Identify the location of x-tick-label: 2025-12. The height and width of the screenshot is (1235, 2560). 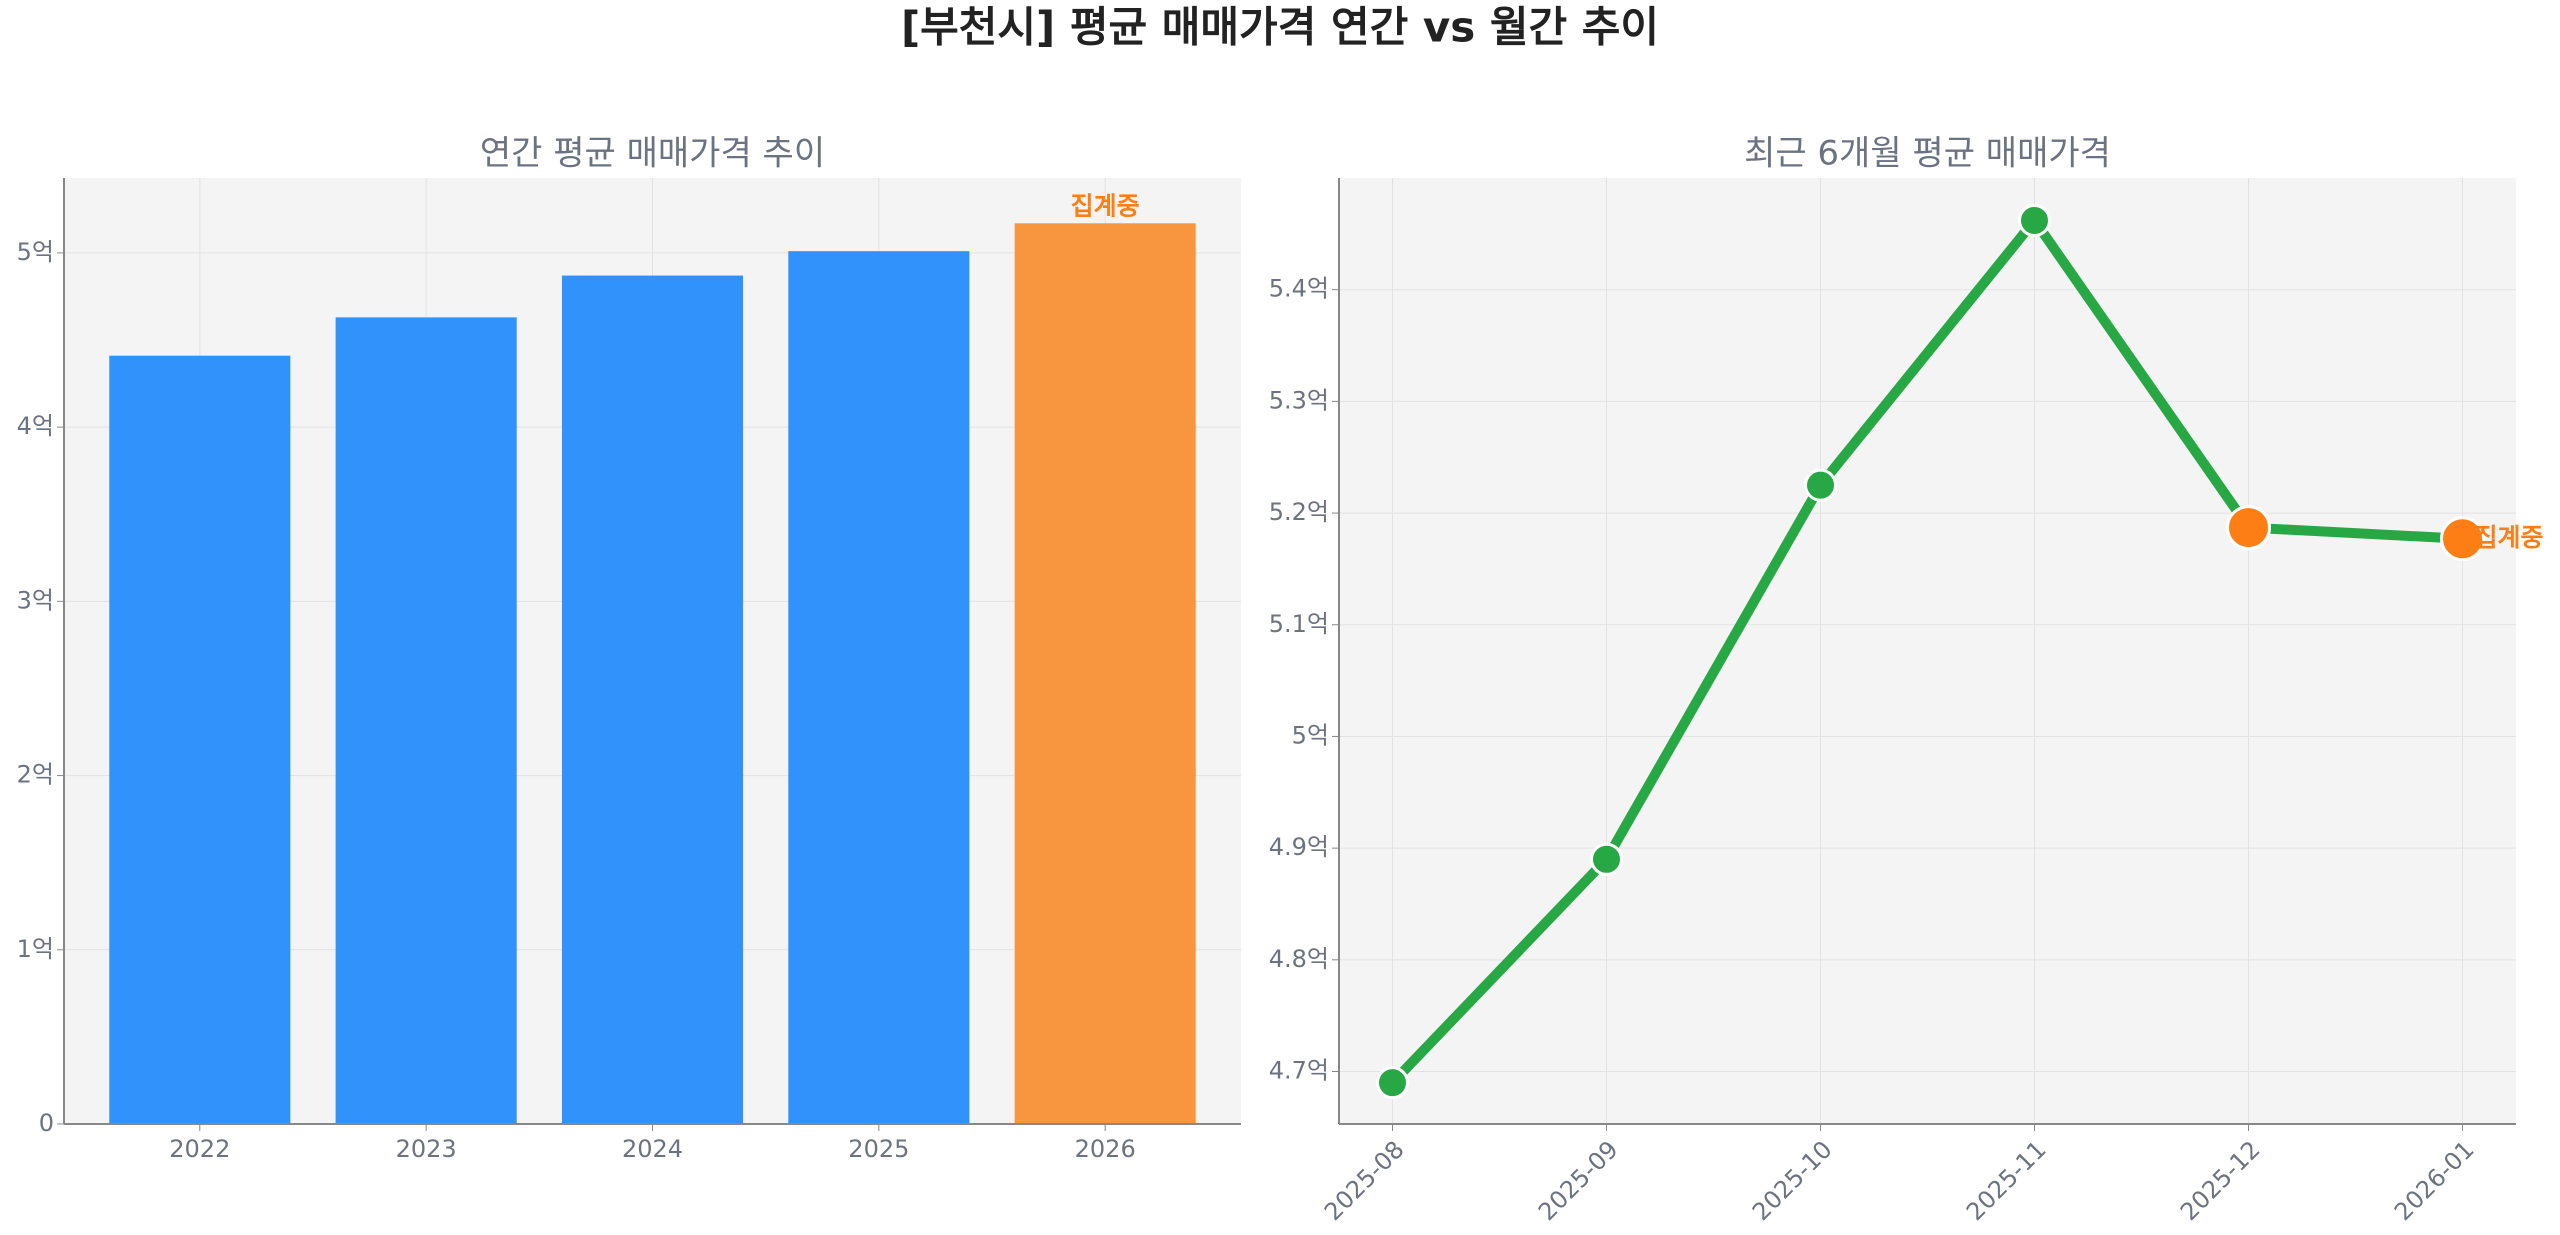
(2220, 1180).